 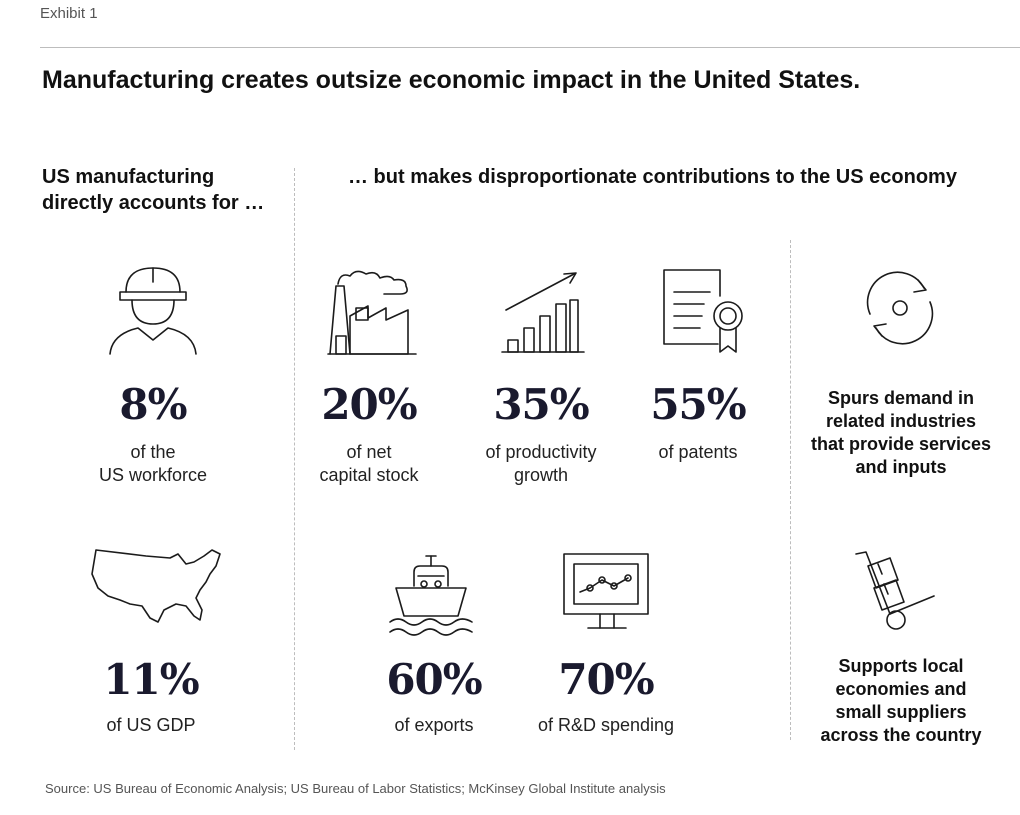 What do you see at coordinates (901, 666) in the screenshot?
I see `desc-local-economies-line-1: Supports local` at bounding box center [901, 666].